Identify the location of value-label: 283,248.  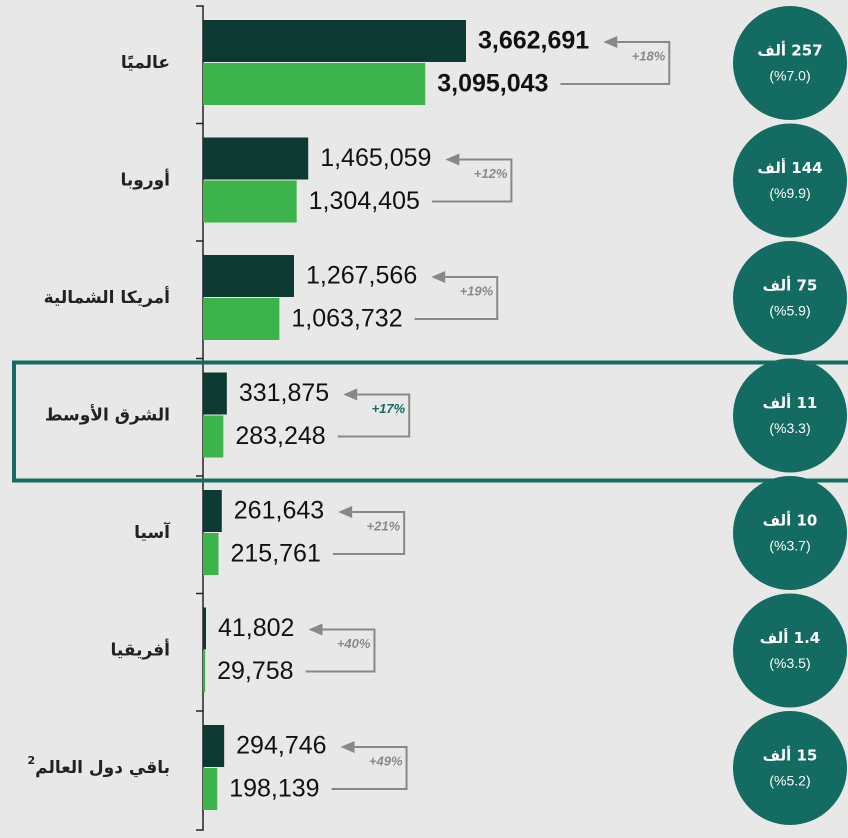
(280, 436).